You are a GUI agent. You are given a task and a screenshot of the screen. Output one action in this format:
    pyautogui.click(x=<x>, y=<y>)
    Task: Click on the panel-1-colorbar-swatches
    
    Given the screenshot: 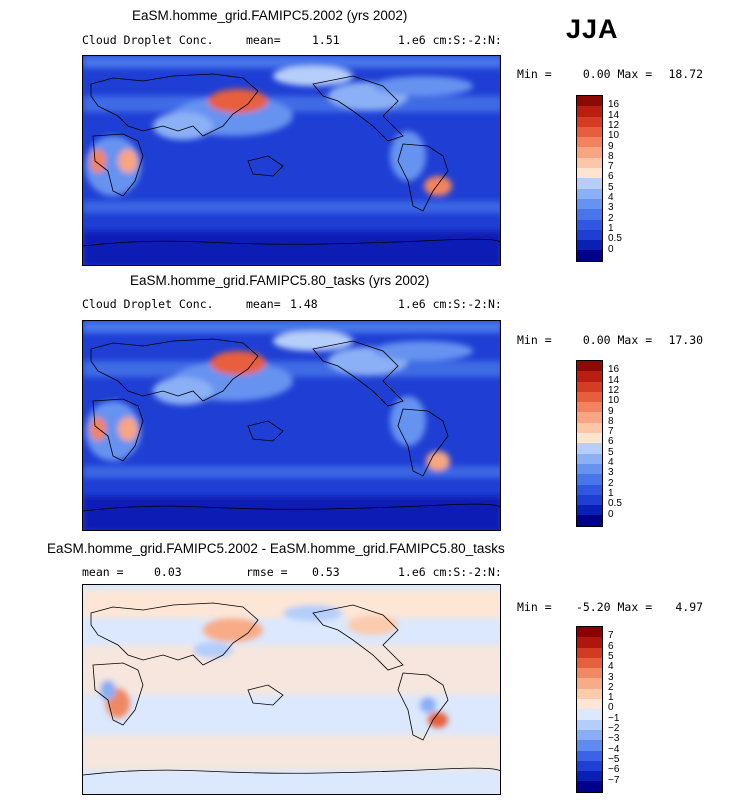 What is the action you would take?
    pyautogui.click(x=589, y=178)
    